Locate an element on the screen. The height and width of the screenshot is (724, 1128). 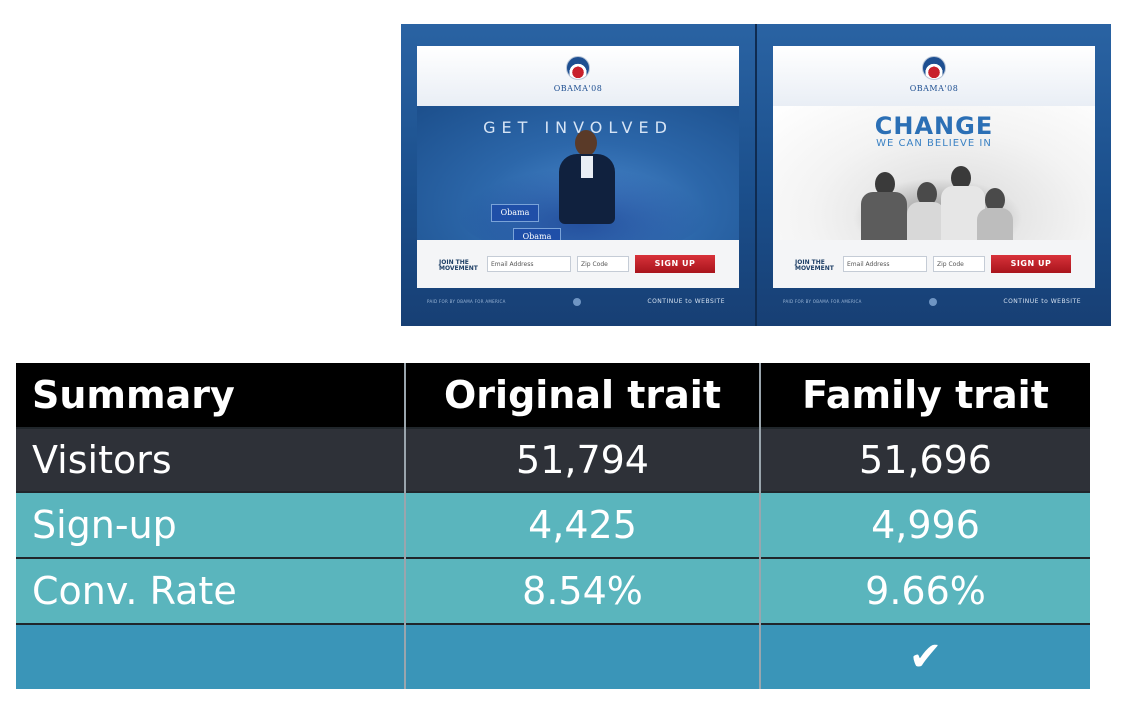
original-value: 4,425 is located at coordinates (583, 524).